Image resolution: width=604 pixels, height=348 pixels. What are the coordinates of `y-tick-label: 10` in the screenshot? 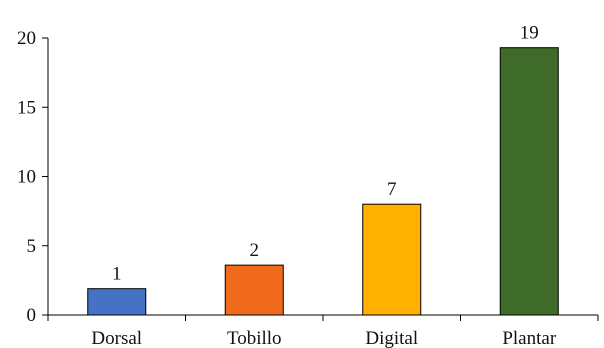 It's located at (26, 177).